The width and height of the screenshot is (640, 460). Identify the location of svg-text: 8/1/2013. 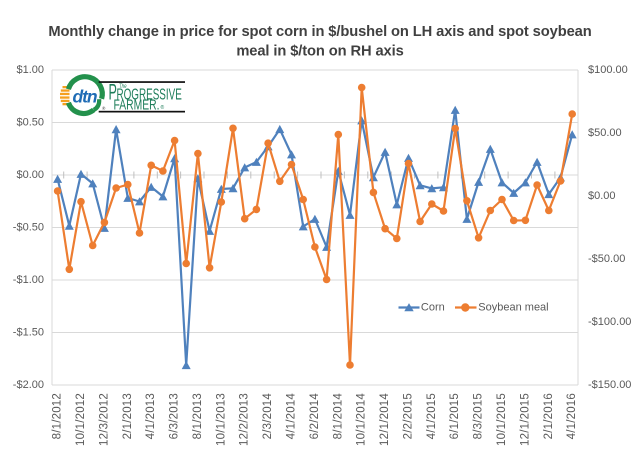
(198, 416).